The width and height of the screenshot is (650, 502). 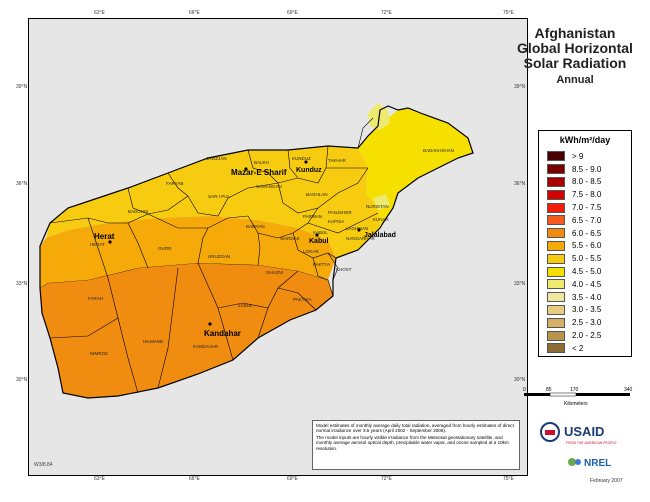 What do you see at coordinates (213, 202) in the screenshot?
I see `region-north-5.0-5.5` at bounding box center [213, 202].